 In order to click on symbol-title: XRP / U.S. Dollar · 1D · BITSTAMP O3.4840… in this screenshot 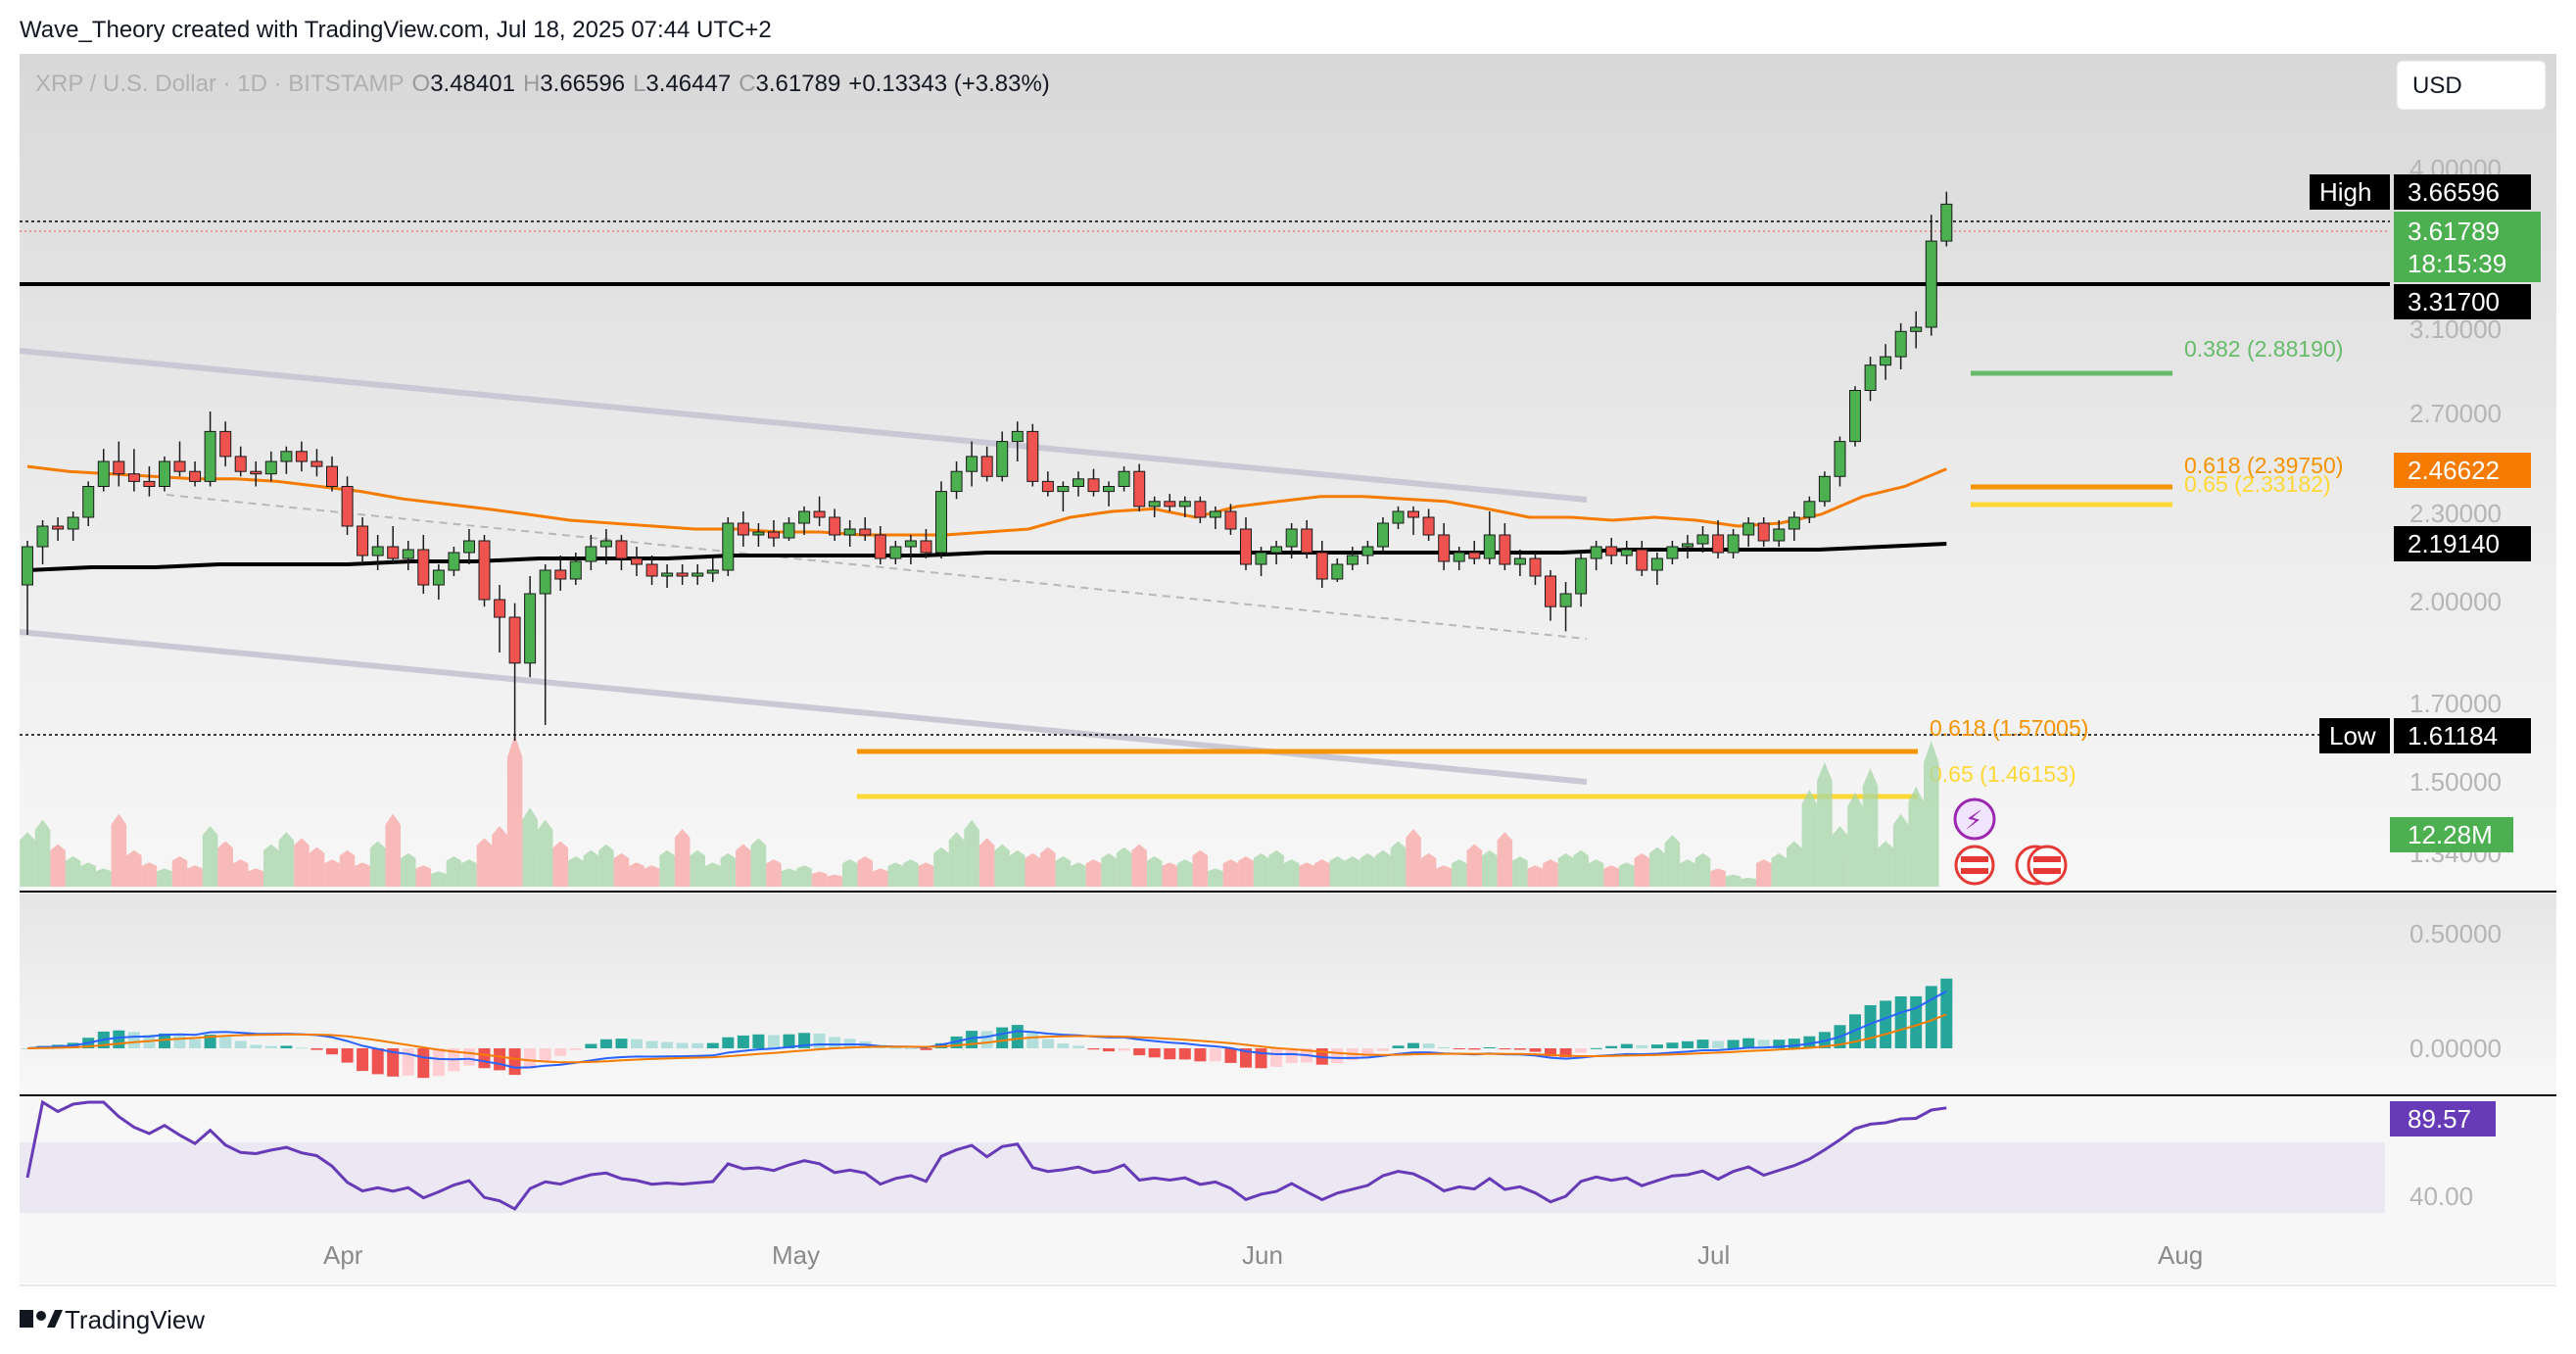, I will do `click(543, 84)`.